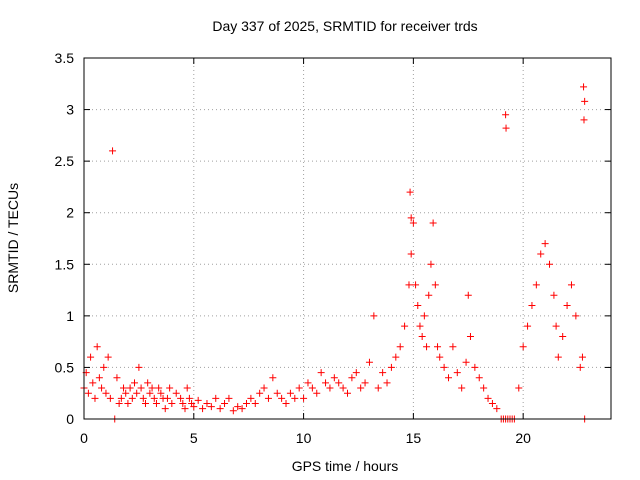  I want to click on x-tick-label: 10, so click(304, 438).